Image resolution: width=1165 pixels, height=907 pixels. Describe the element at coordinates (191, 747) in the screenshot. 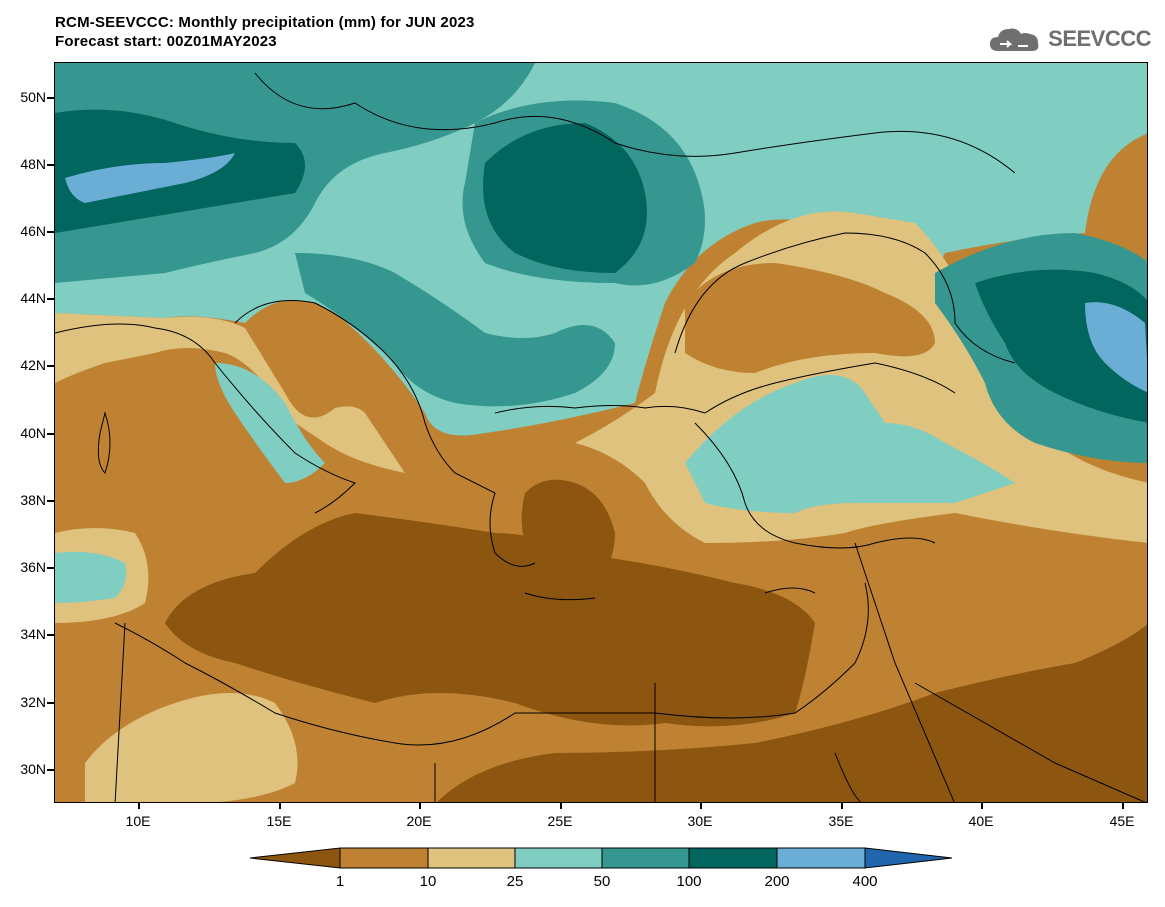

I see `field-10-25-libya` at that location.